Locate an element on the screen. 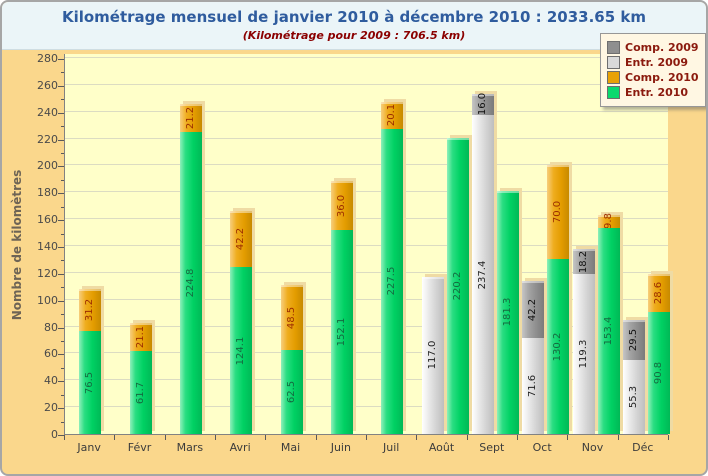 The width and height of the screenshot is (708, 476). bar: 181.3 is located at coordinates (507, 312).